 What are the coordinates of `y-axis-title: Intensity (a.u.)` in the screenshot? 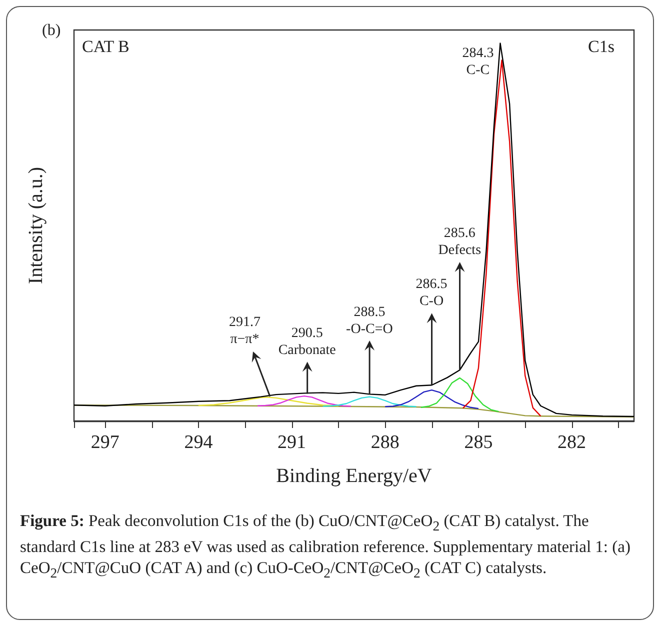 It's located at (36, 225).